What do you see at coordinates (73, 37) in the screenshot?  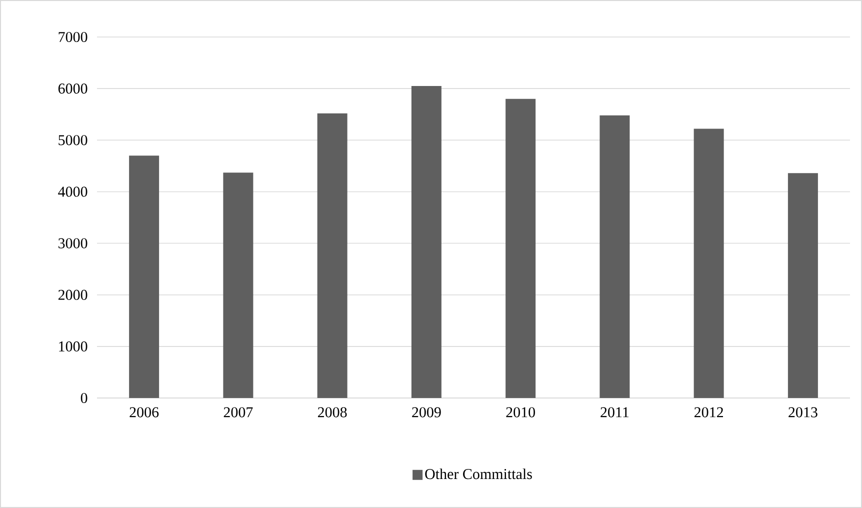 I see `y-tick-label: 7000` at bounding box center [73, 37].